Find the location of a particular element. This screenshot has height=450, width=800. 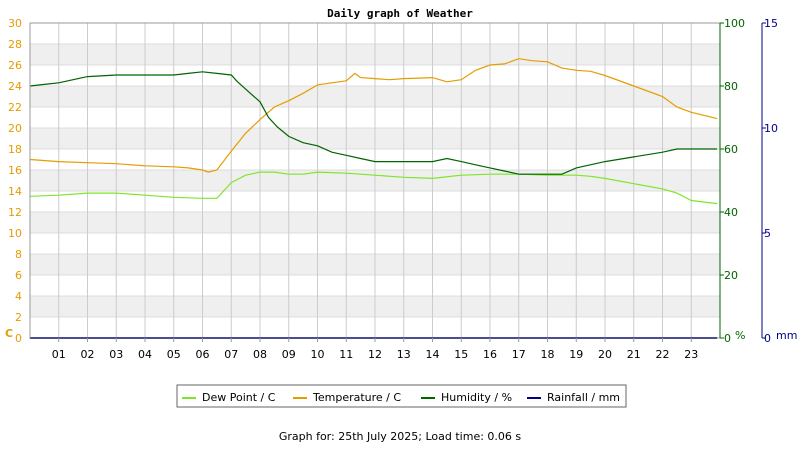

humidity-axis-ticks: 20 40 60 80 100 0 is located at coordinates (732, 181).